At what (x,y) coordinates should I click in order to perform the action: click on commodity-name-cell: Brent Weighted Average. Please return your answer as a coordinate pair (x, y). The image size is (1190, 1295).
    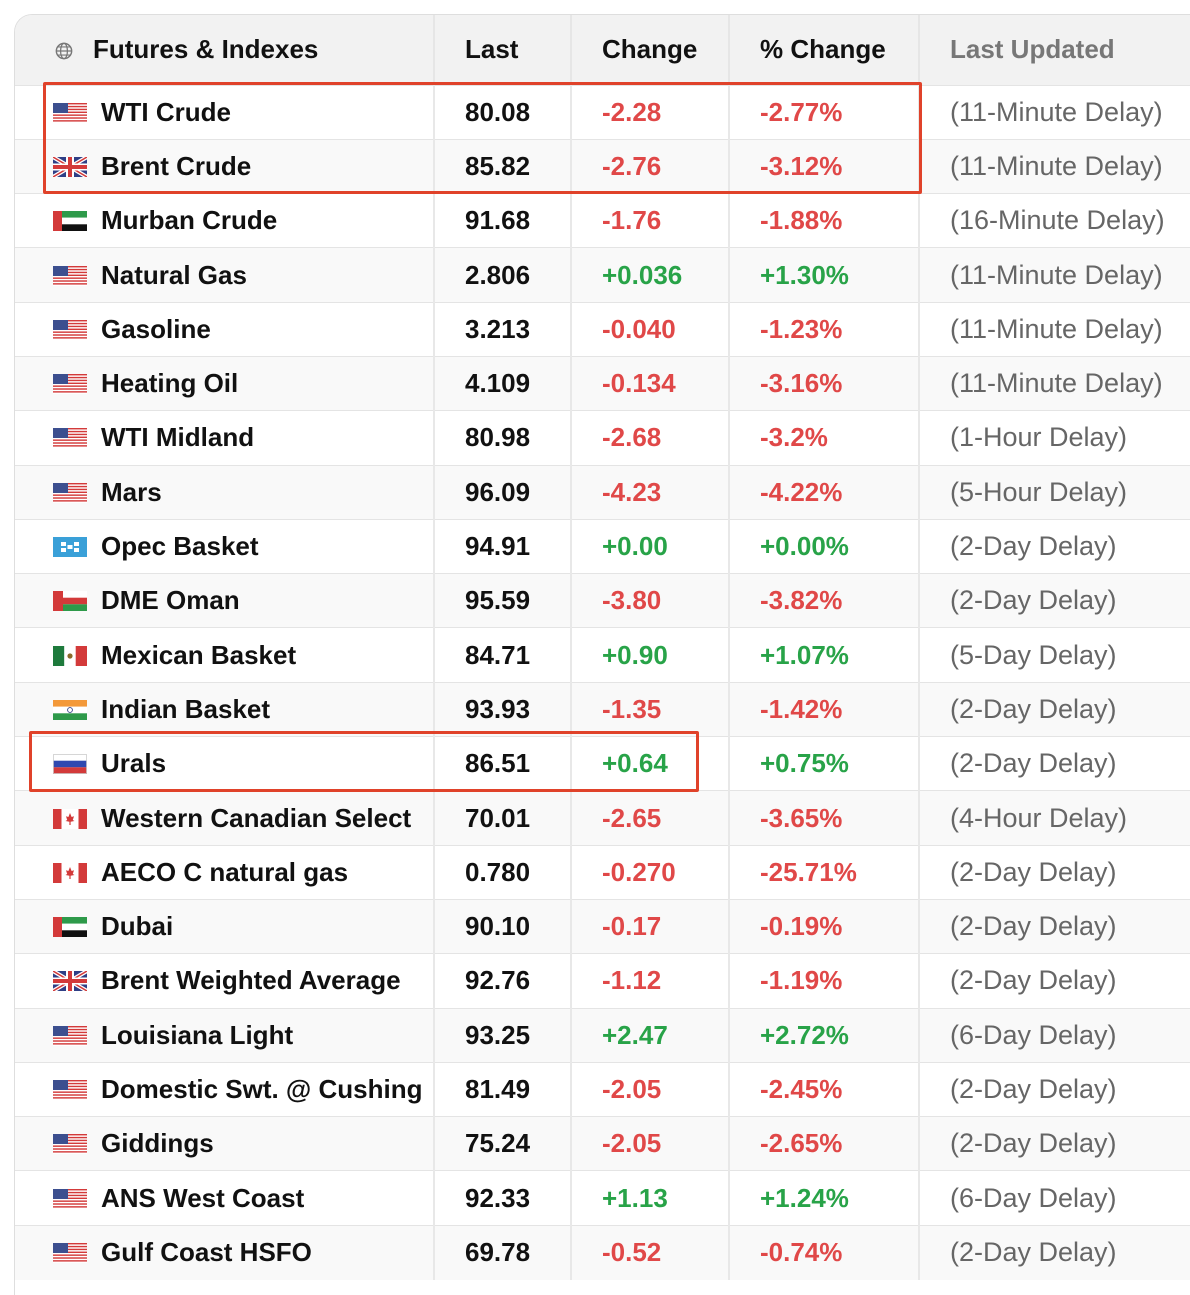
    Looking at the image, I should click on (225, 981).